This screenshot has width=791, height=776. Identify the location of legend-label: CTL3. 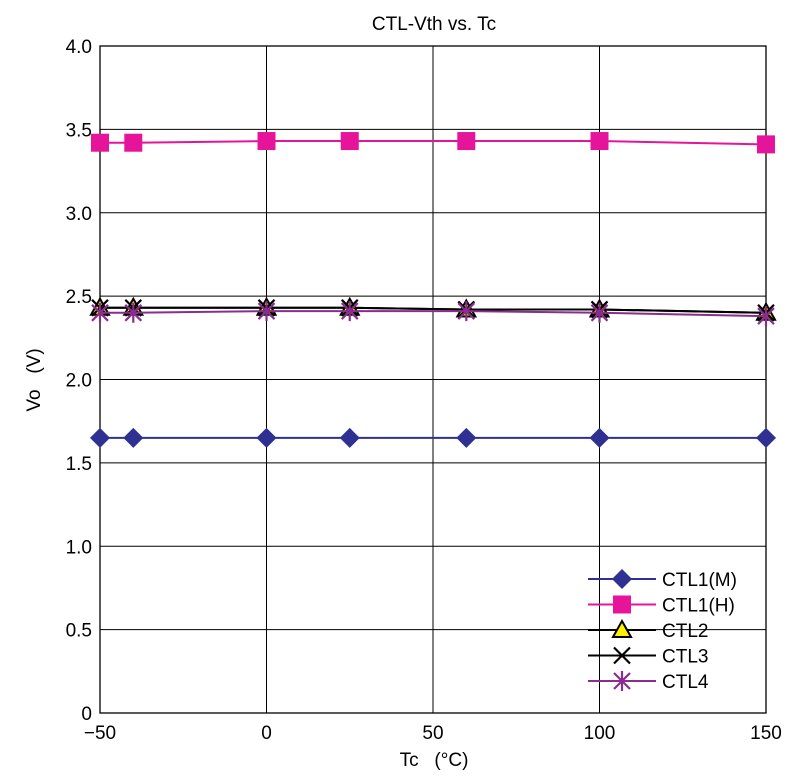
(685, 657).